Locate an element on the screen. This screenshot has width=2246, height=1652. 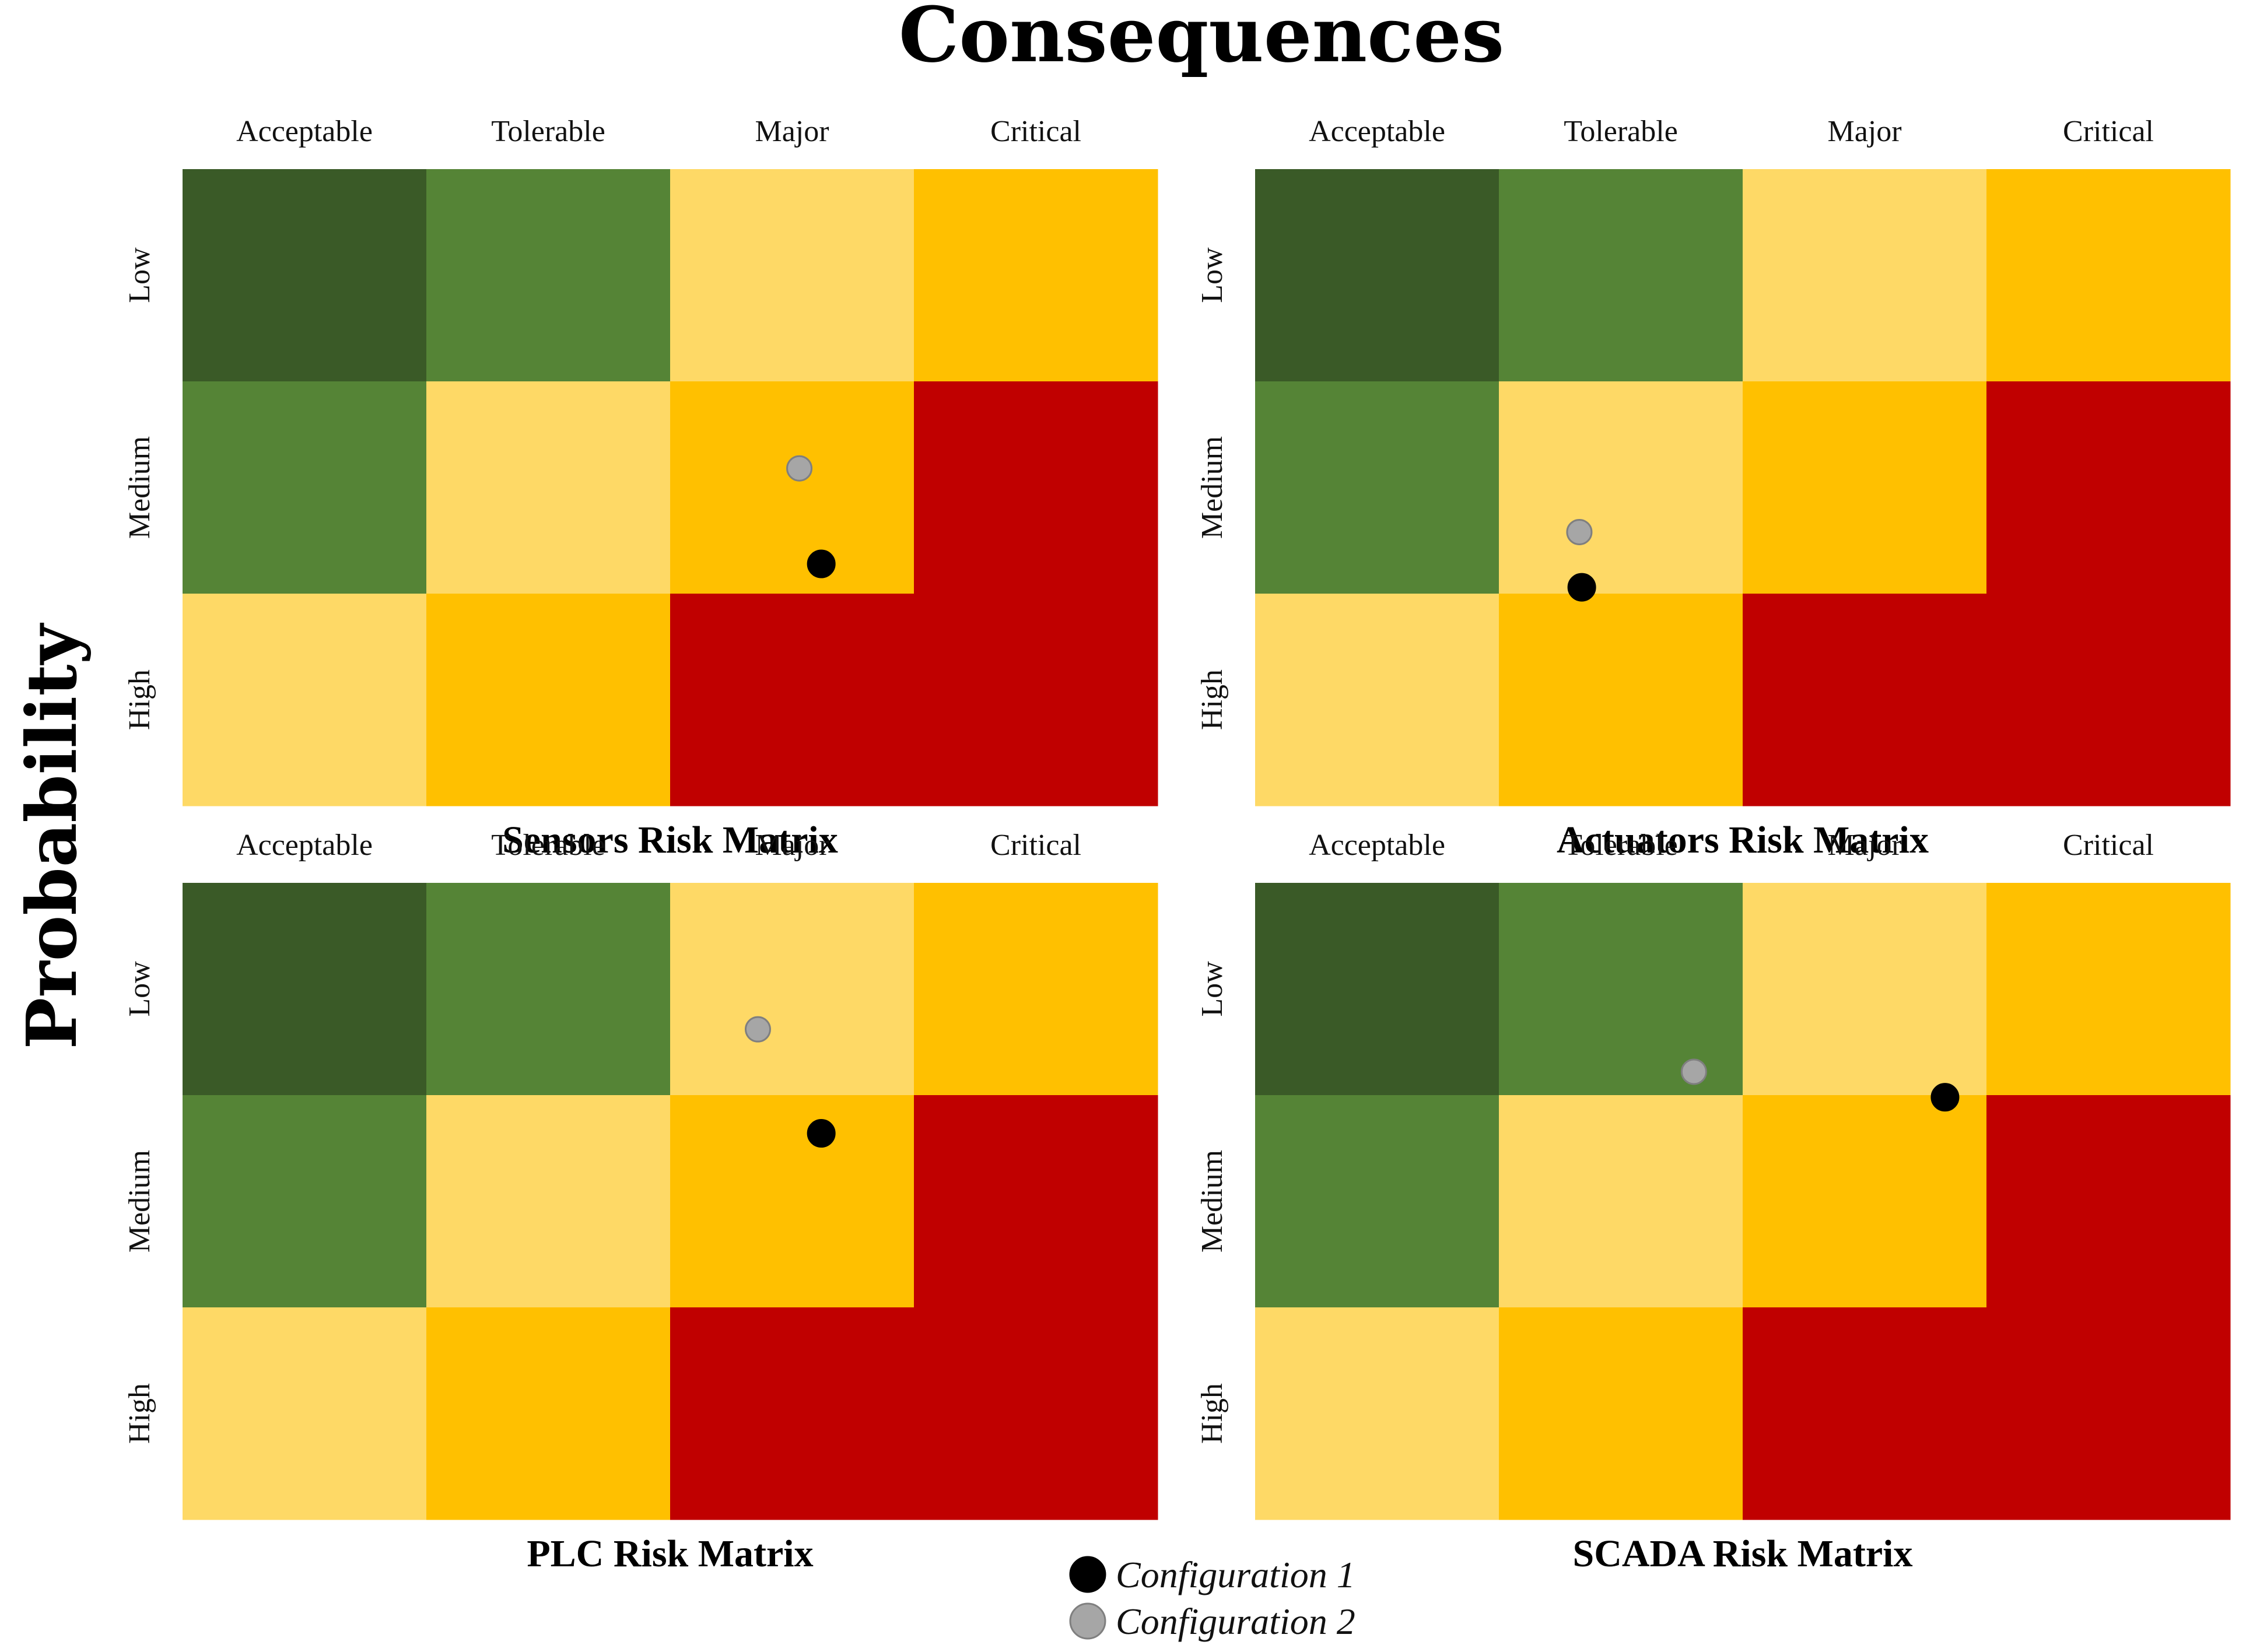
legend-config-1-label: Configuration 1 is located at coordinates (1235, 1574).